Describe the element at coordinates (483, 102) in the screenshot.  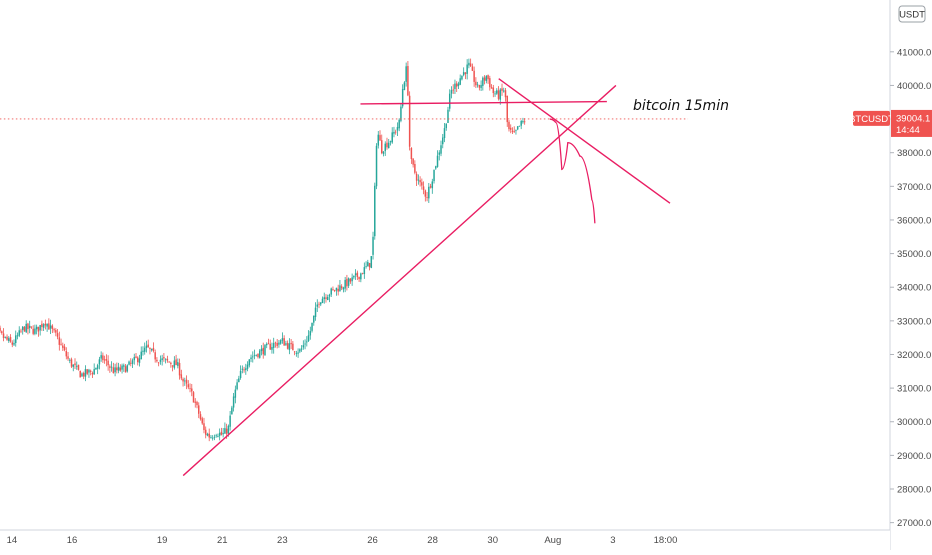
I see `resistance-line` at that location.